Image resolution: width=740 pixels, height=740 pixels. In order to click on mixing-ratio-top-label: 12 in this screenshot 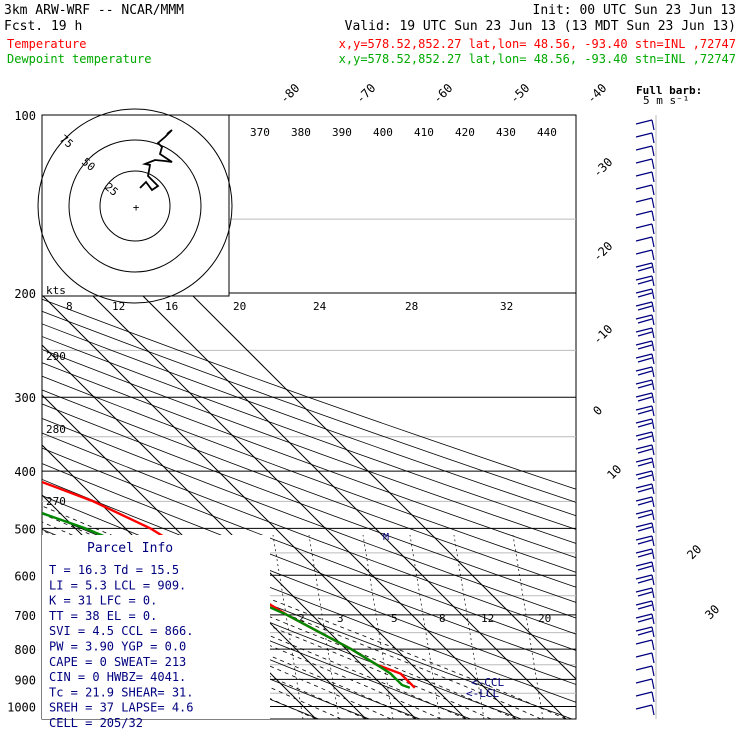, I will do `click(118, 306)`.